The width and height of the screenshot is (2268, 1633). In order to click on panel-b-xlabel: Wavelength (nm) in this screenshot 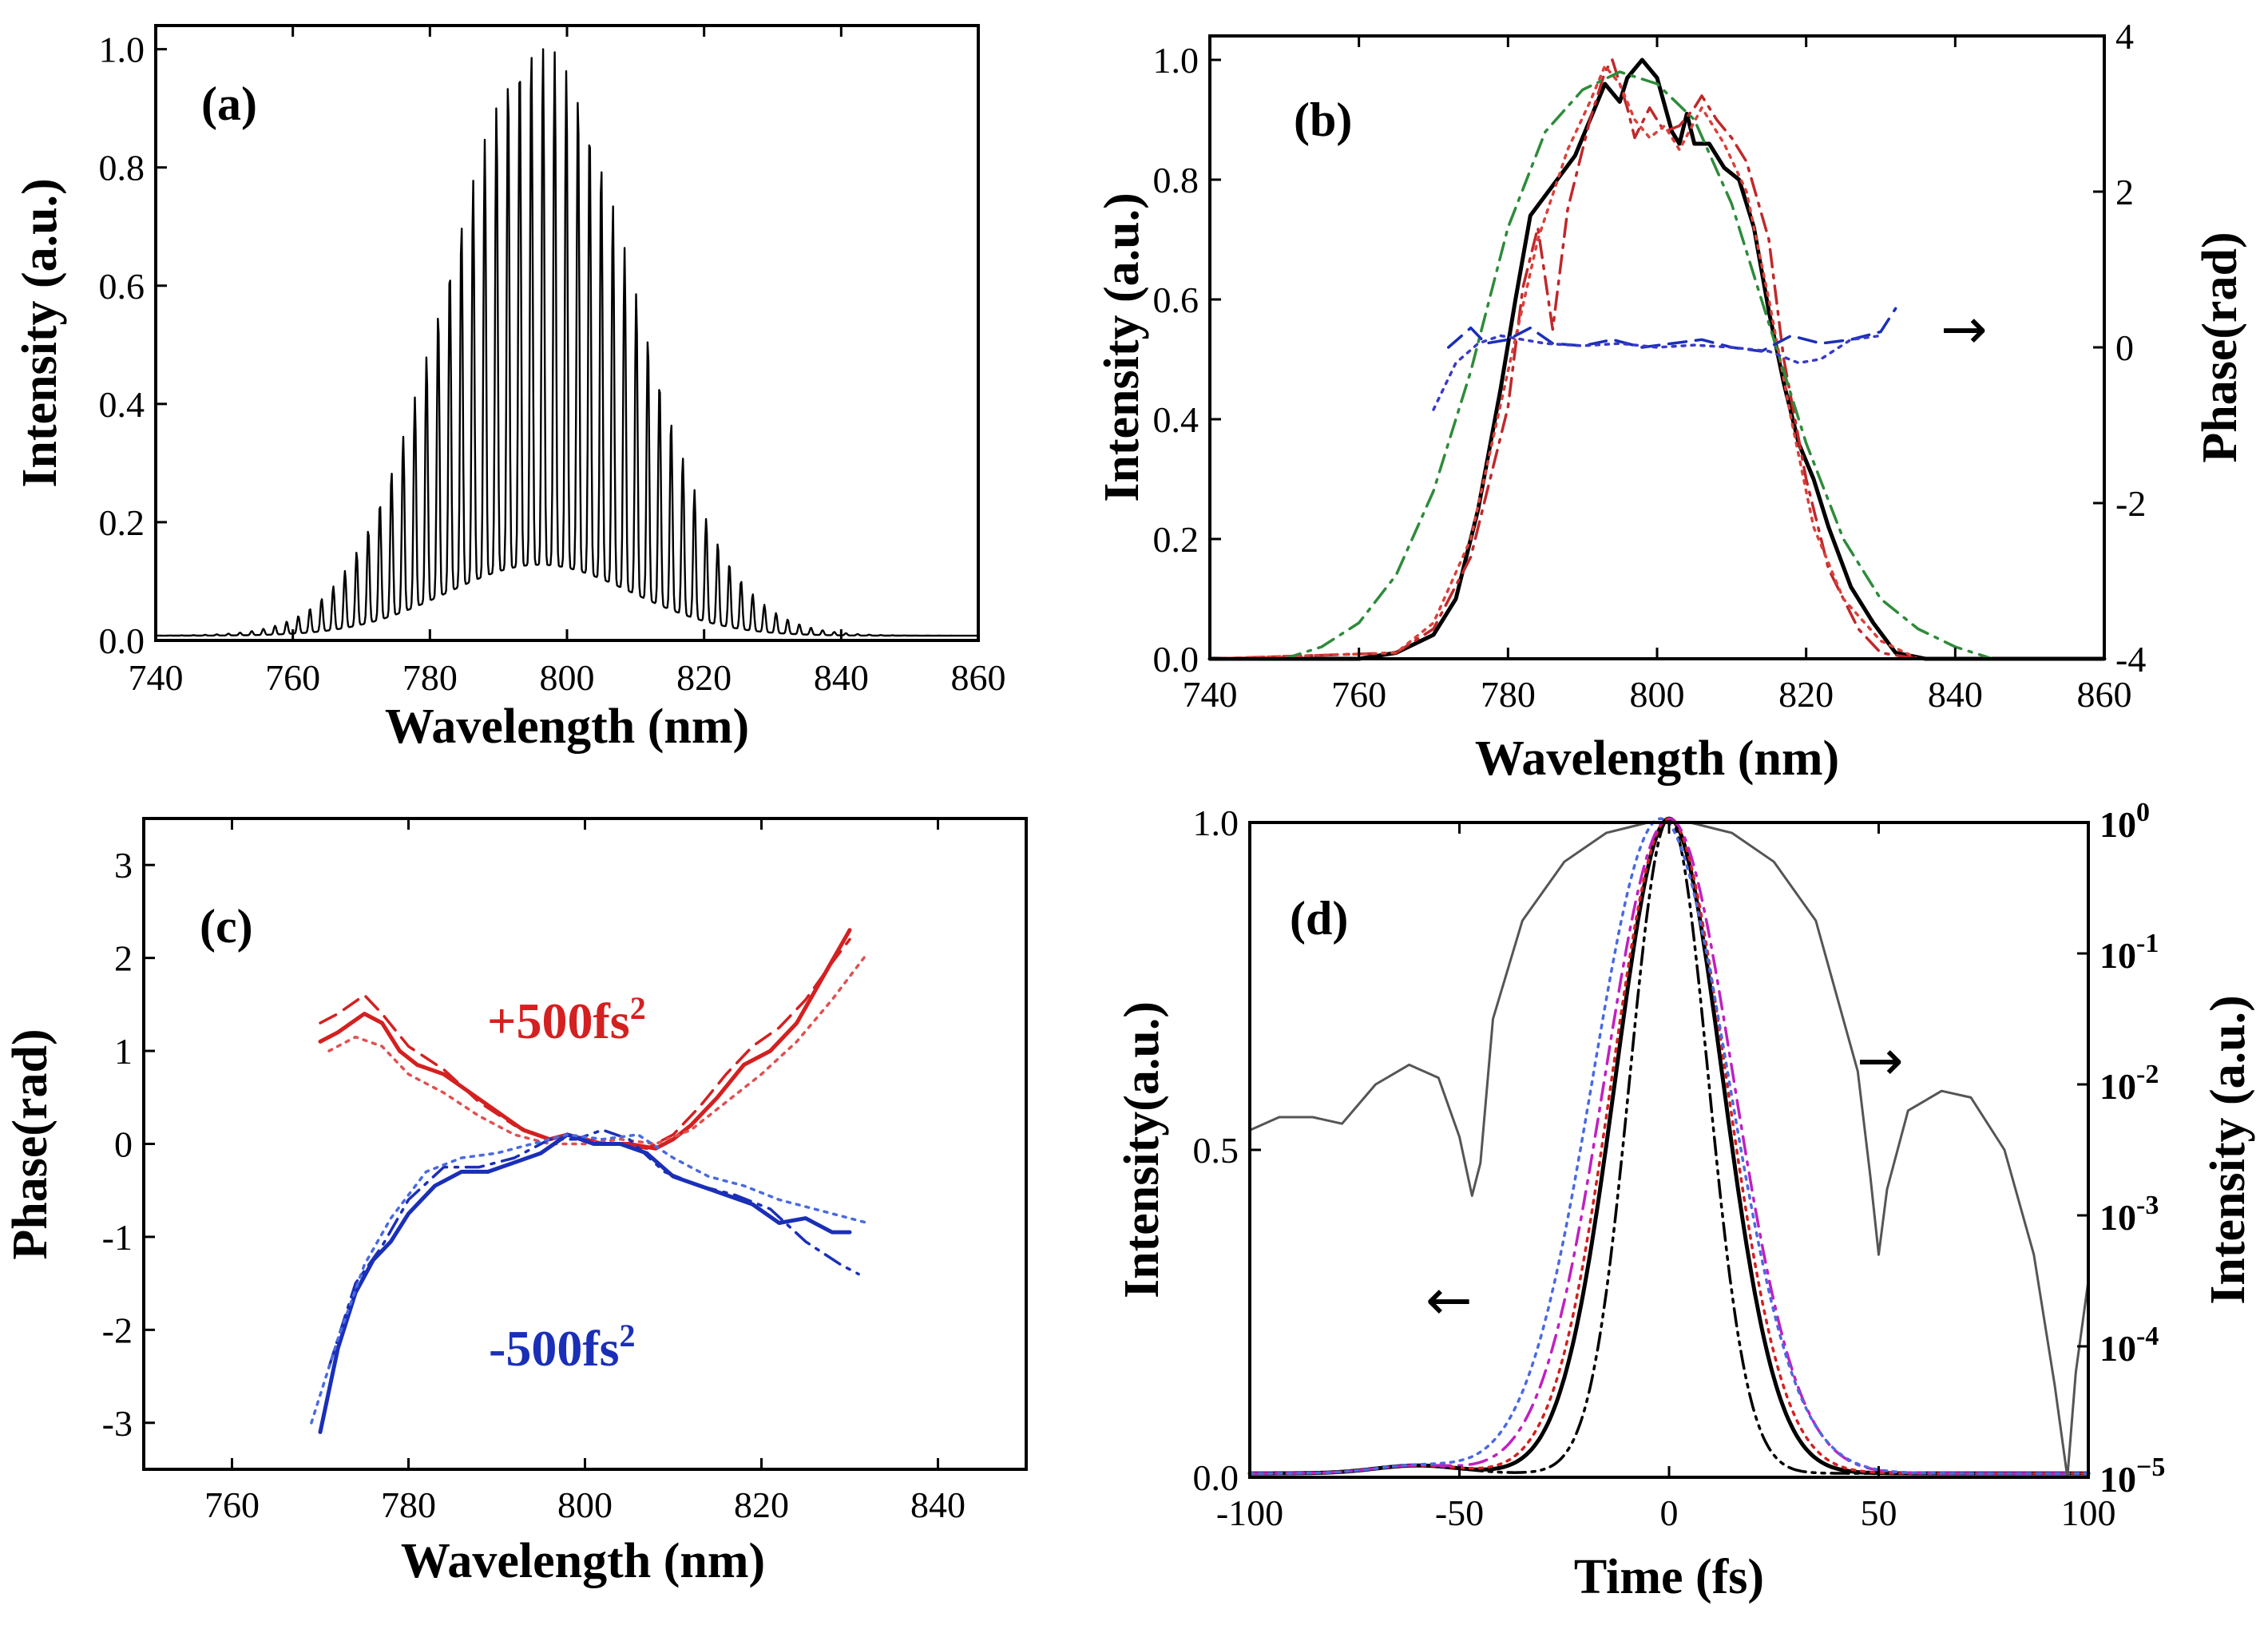, I will do `click(1657, 759)`.